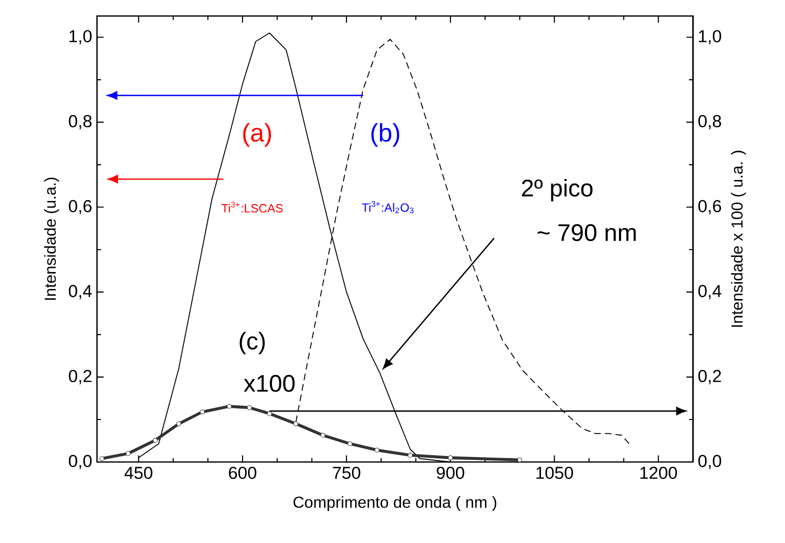  What do you see at coordinates (388, 207) in the screenshot?
I see `annotation: Ti$^{3+}$:Al$_{2}$O$_{3}$` at bounding box center [388, 207].